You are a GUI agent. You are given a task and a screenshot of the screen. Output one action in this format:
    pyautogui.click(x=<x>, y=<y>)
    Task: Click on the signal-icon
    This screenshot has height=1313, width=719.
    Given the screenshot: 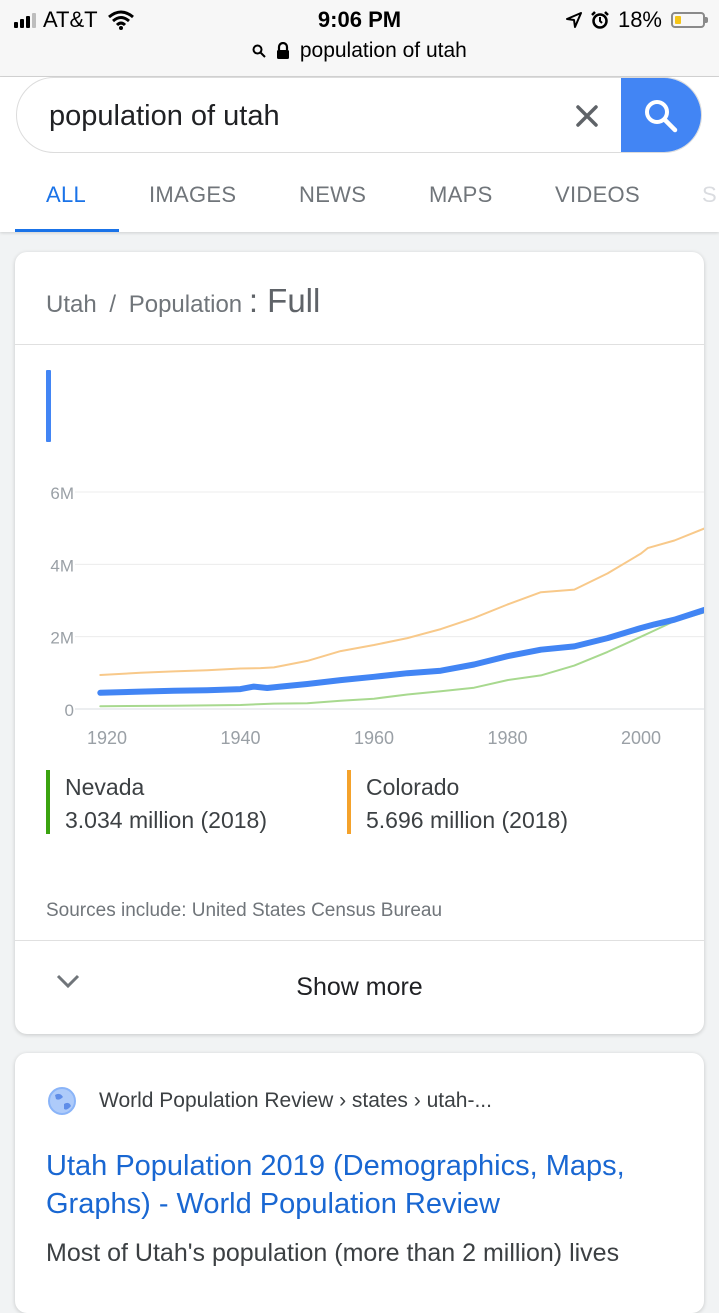 What is the action you would take?
    pyautogui.click(x=25, y=20)
    